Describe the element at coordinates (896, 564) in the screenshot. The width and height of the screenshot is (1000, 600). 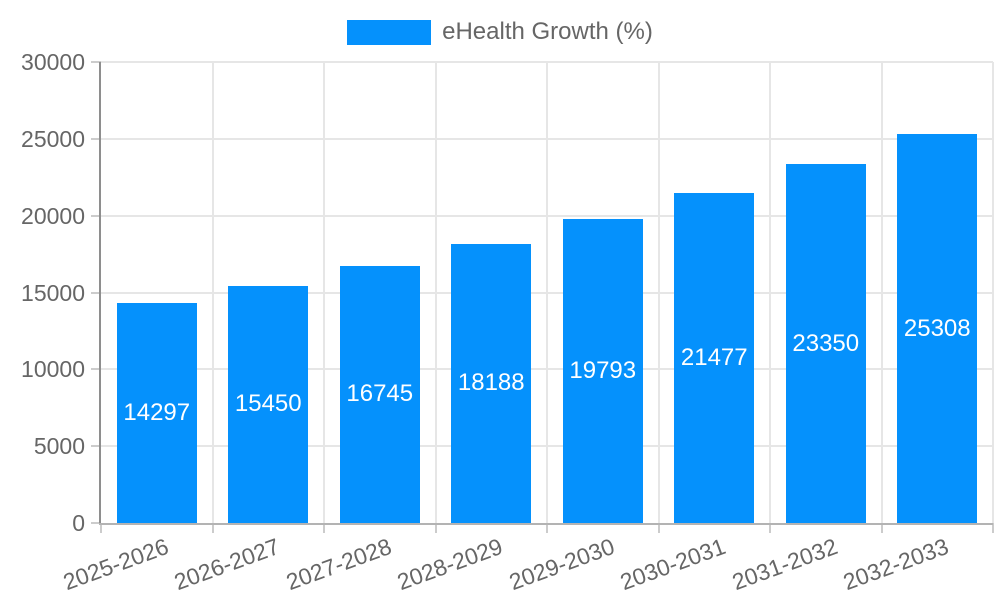
I see `x-tick-label: 2032-2033` at that location.